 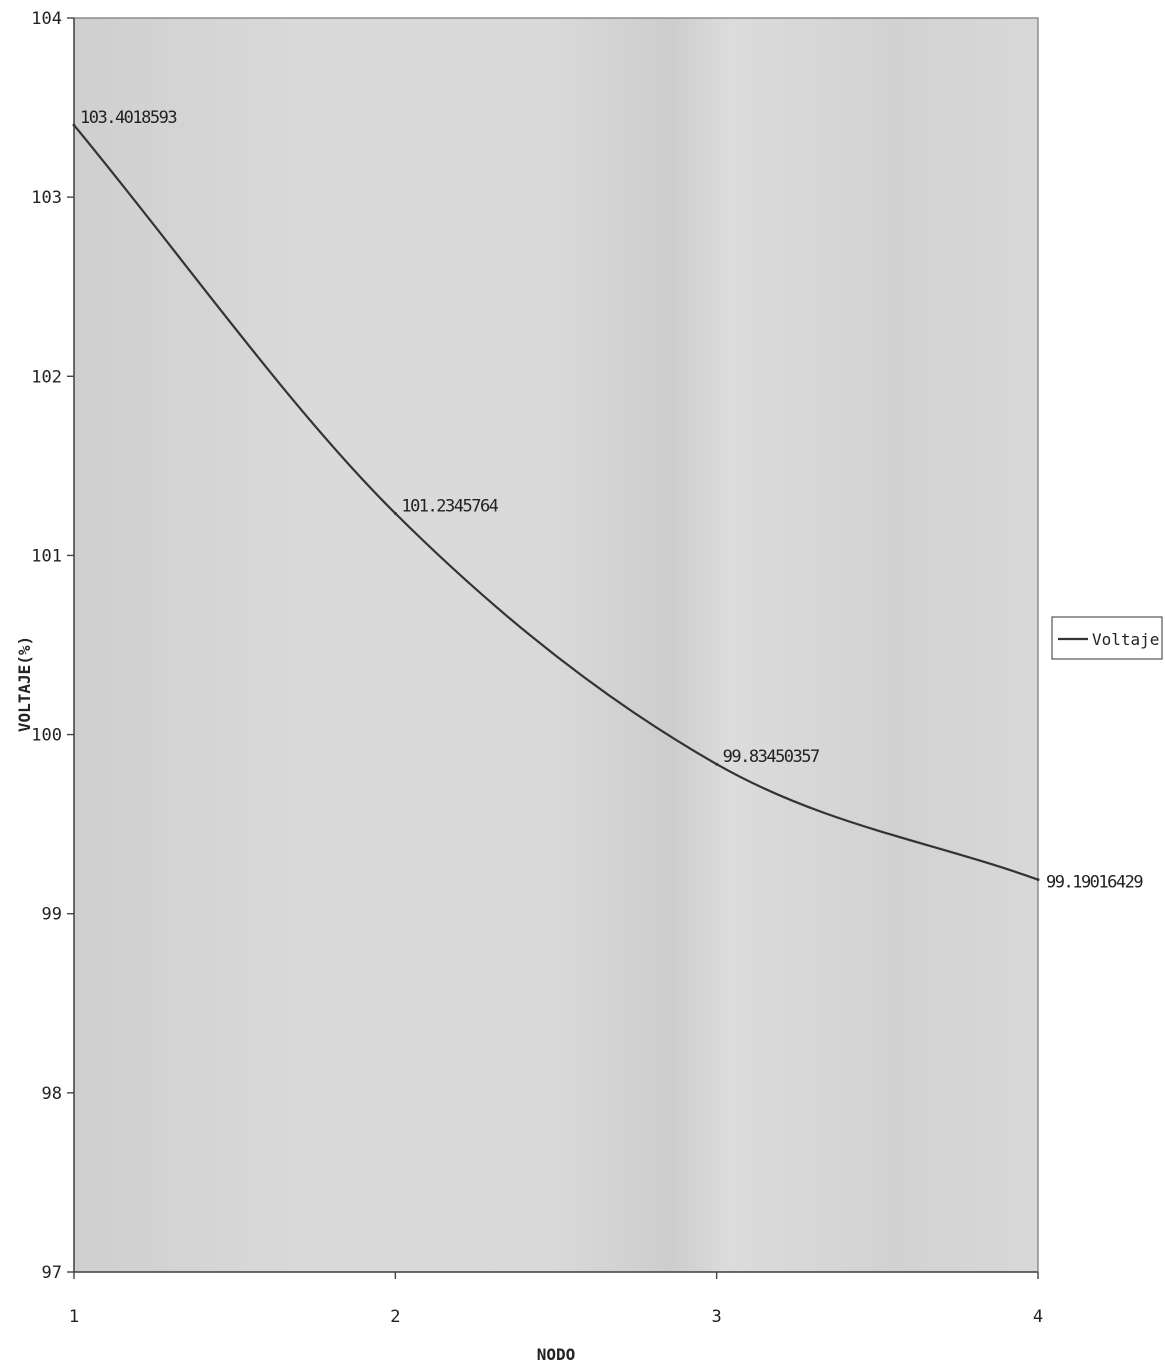 I want to click on y-axis-ticks: 97 98 99 100 101 102 103 104, so click(x=52, y=646).